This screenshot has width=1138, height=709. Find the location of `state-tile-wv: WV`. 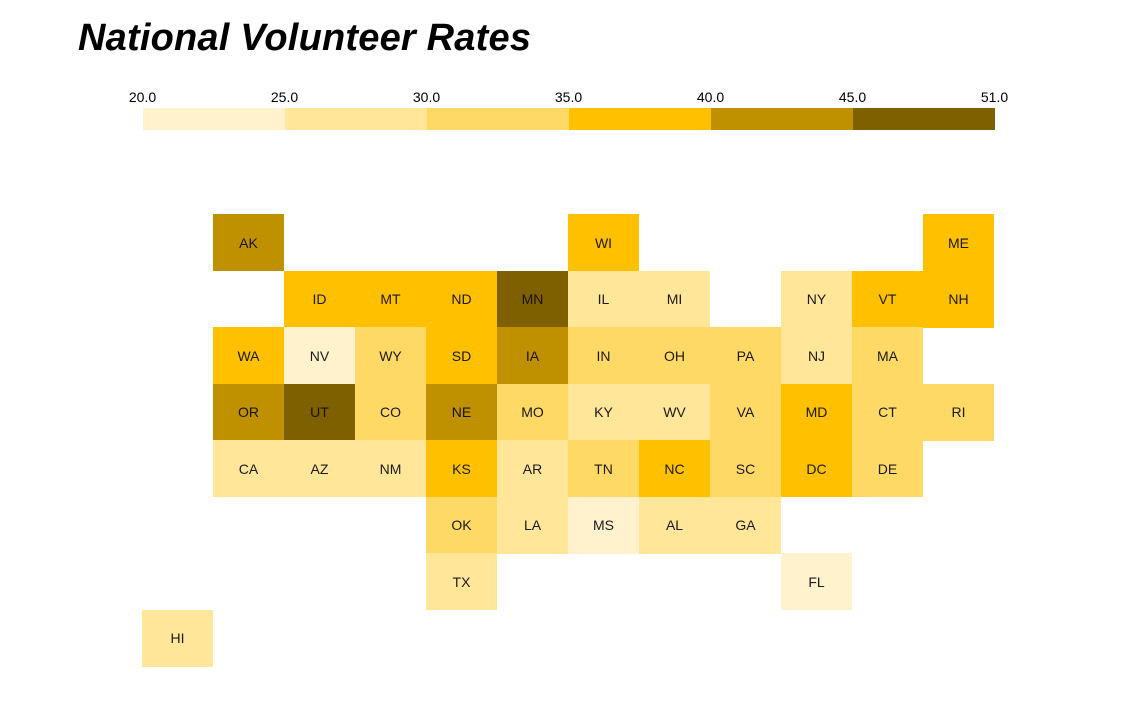

state-tile-wv: WV is located at coordinates (674, 412).